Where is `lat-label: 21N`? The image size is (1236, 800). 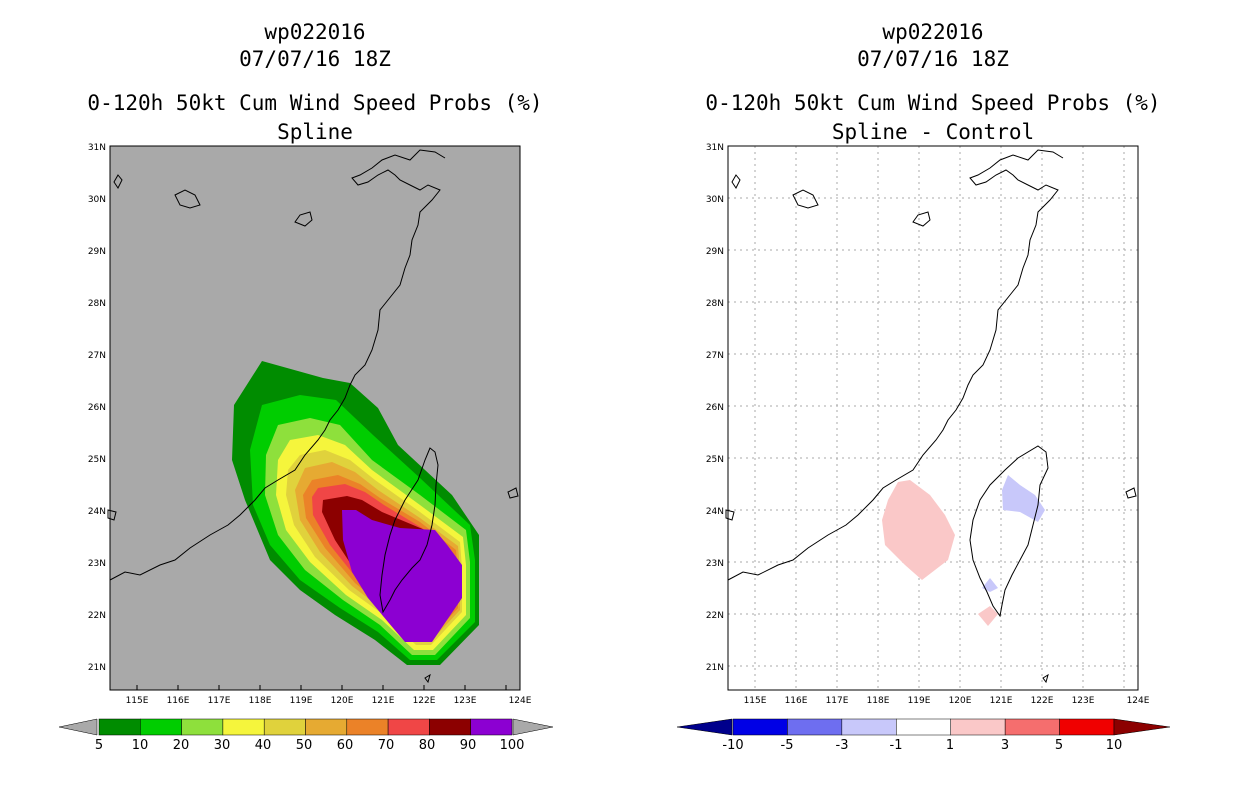 lat-label: 21N is located at coordinates (715, 668).